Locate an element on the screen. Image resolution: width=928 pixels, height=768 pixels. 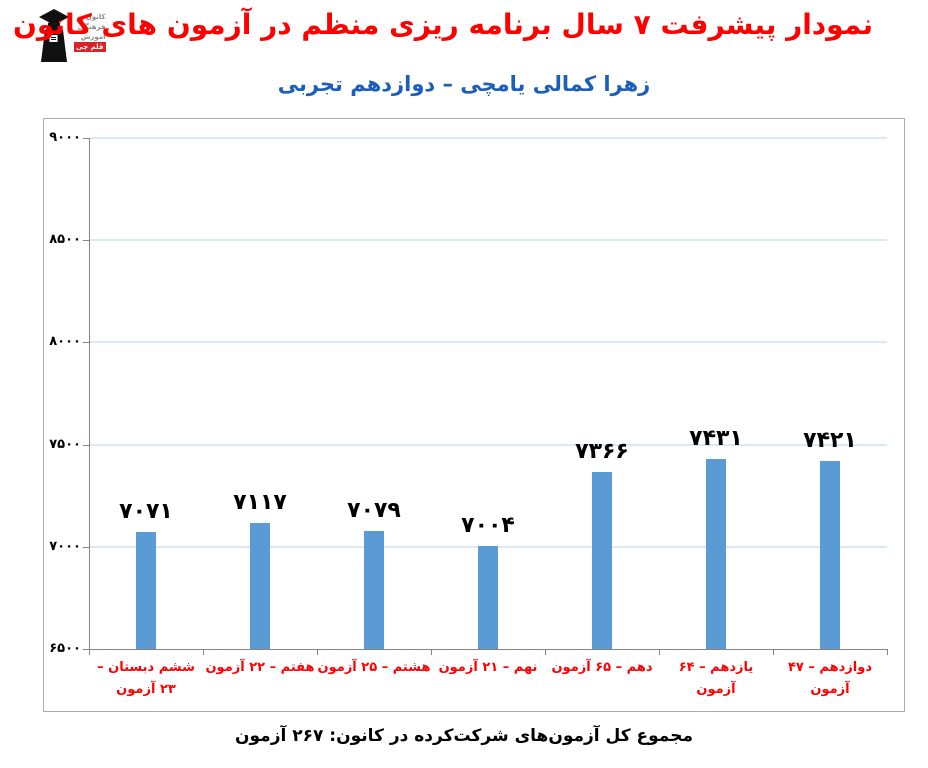
bar-value-label: ۷۰۷۱ is located at coordinates (146, 512).